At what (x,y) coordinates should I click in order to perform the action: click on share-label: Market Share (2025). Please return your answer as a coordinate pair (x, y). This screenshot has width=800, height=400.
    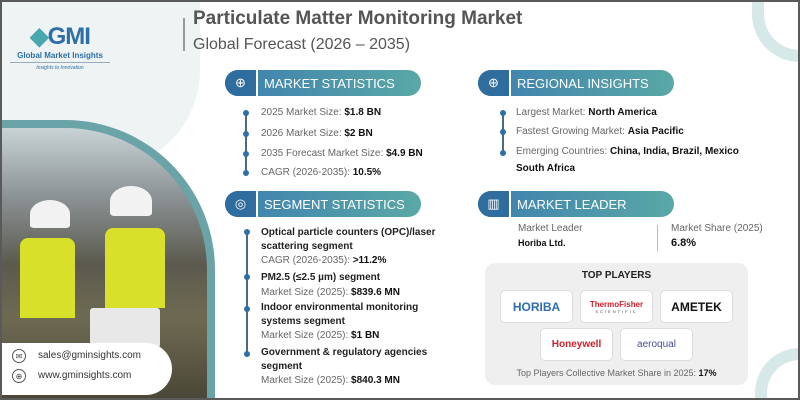
    Looking at the image, I should click on (717, 228).